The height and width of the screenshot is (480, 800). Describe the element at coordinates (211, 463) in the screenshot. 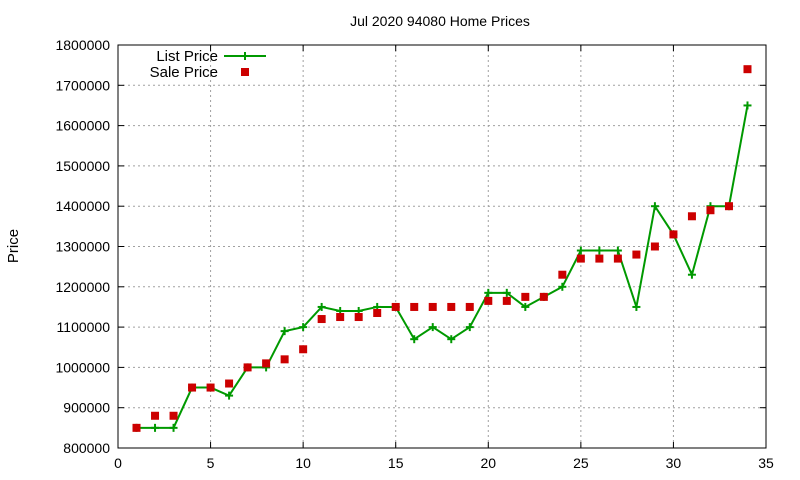

I see `x-tick-label: 5` at that location.